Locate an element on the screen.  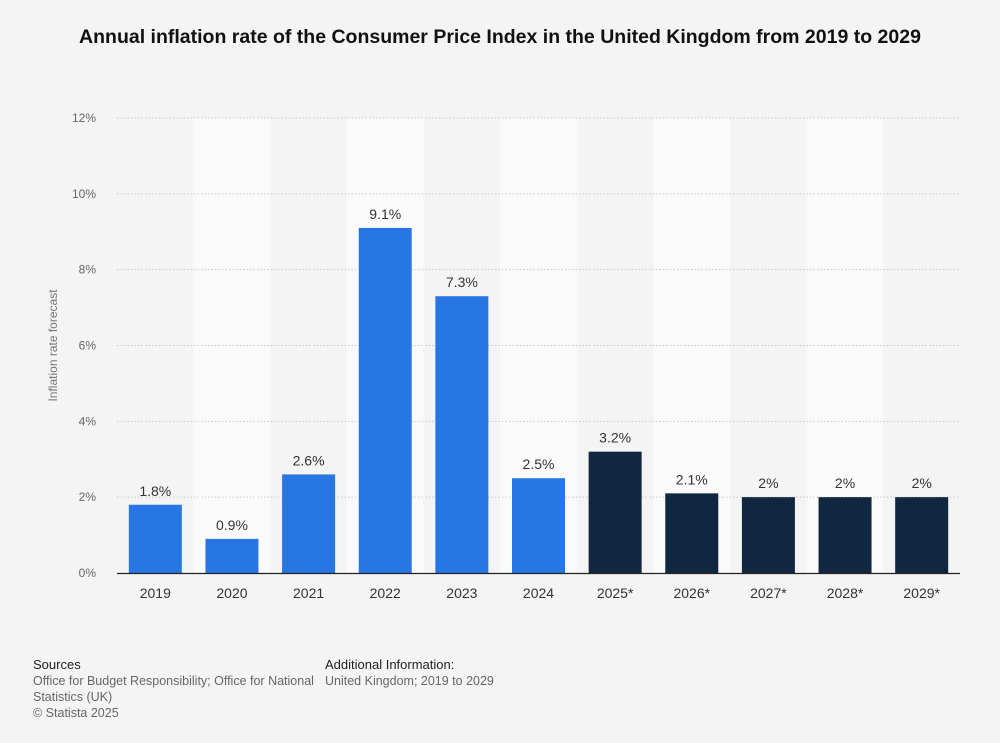
bar-2021 is located at coordinates (309, 523).